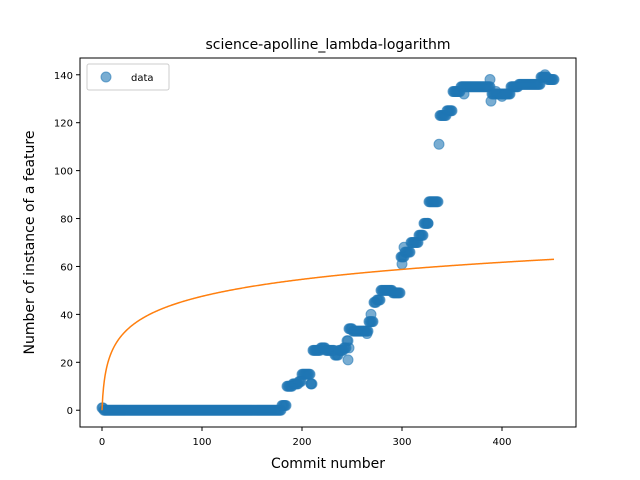  What do you see at coordinates (63, 76) in the screenshot?
I see `y-tick-label: 140` at bounding box center [63, 76].